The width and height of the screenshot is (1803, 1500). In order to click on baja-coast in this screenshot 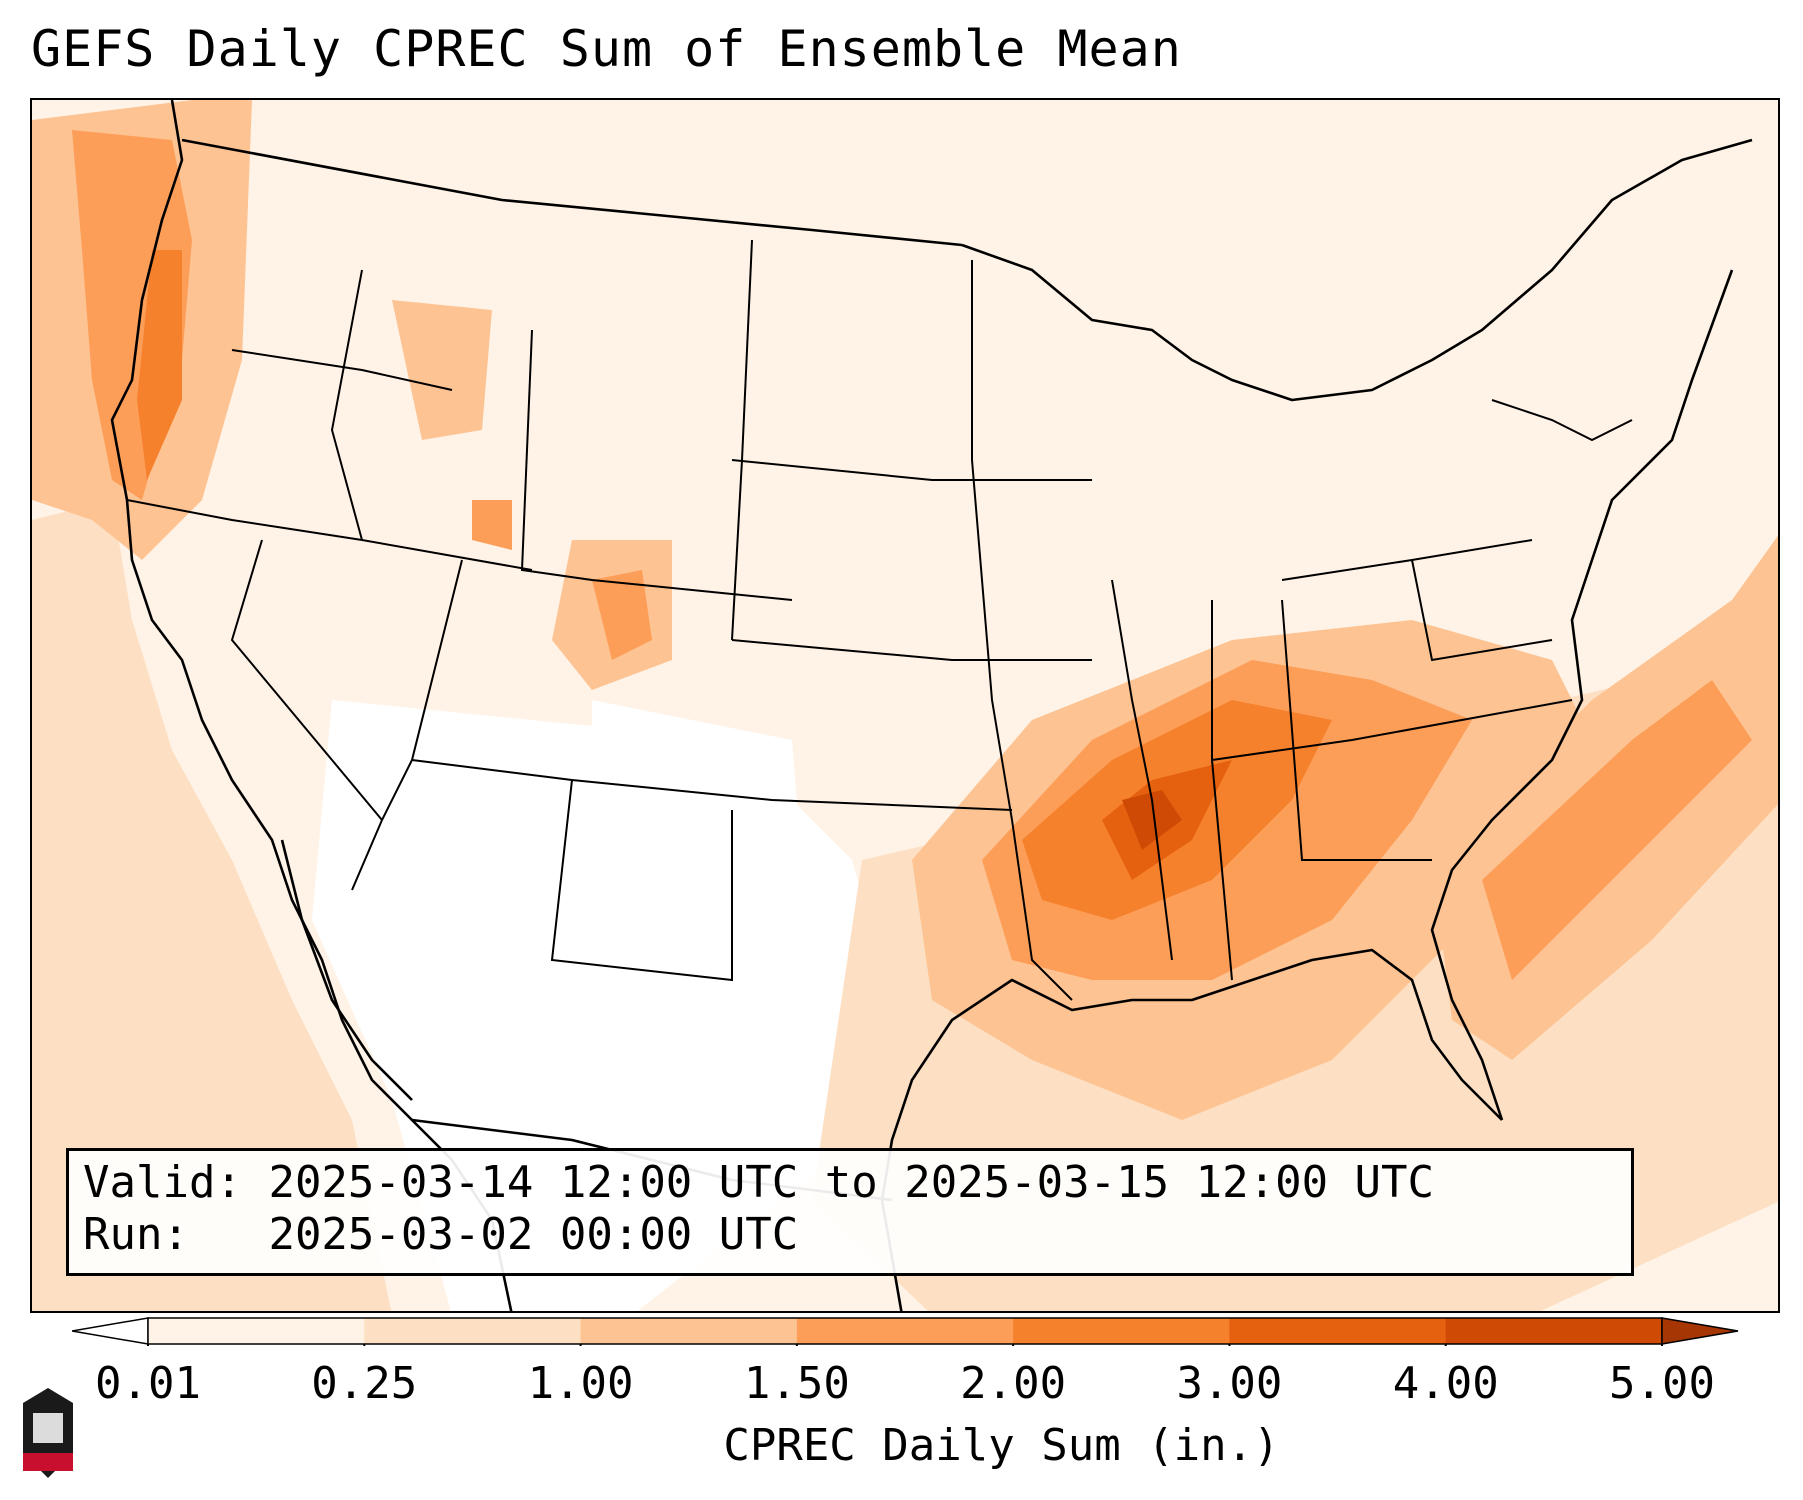, I will do `click(346, 970)`.